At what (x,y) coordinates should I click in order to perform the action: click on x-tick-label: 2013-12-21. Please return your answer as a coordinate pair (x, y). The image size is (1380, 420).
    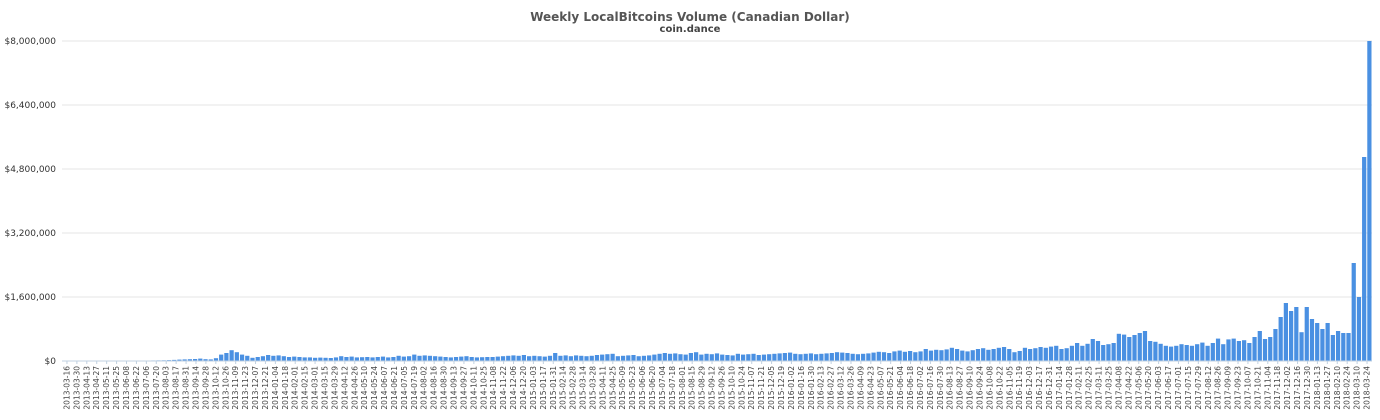
    Looking at the image, I should click on (265, 388).